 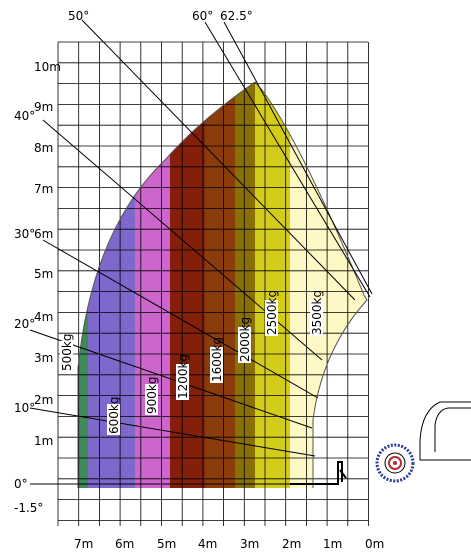 I want to click on zone-1600kg, so click(x=220, y=285).